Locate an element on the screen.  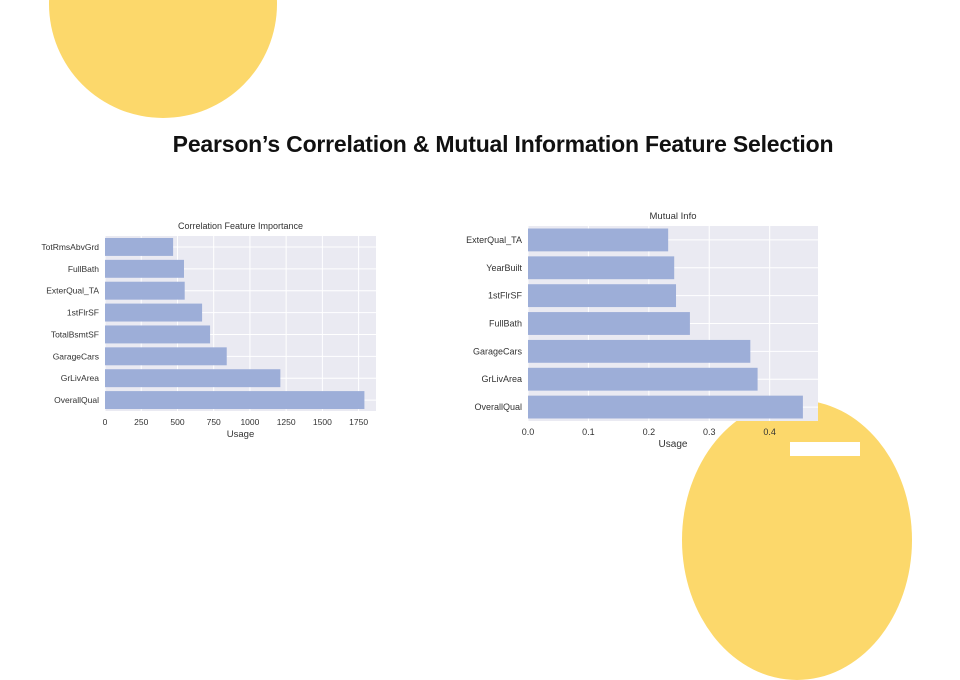
x-tick-label: 250 is located at coordinates (141, 422).